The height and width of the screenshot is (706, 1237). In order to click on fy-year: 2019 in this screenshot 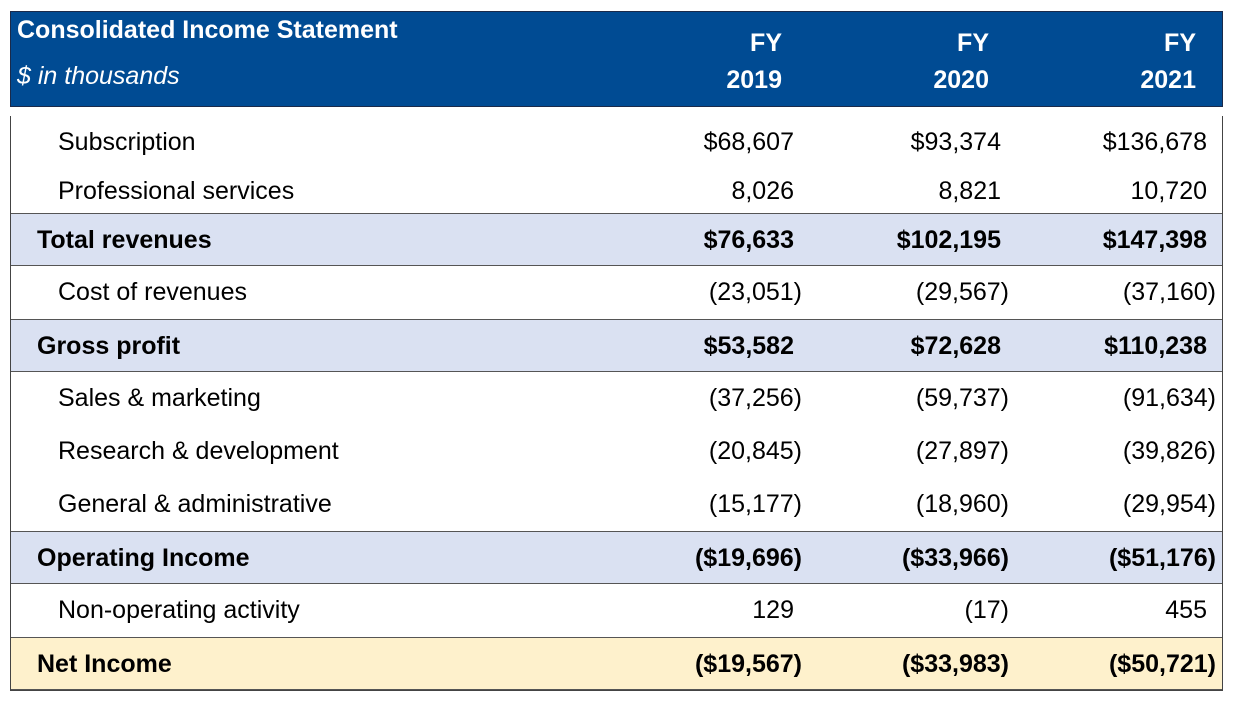, I will do `click(754, 80)`.